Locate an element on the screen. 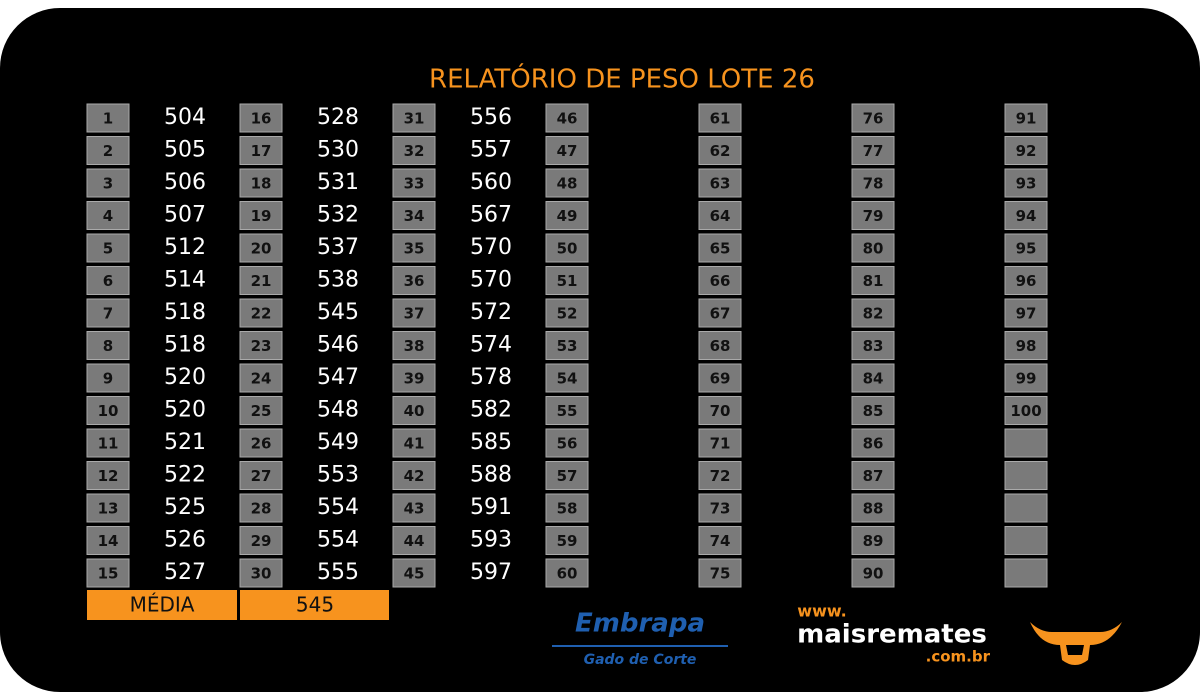 Image resolution: width=1200 pixels, height=700 pixels. index-number: 14 is located at coordinates (108, 541).